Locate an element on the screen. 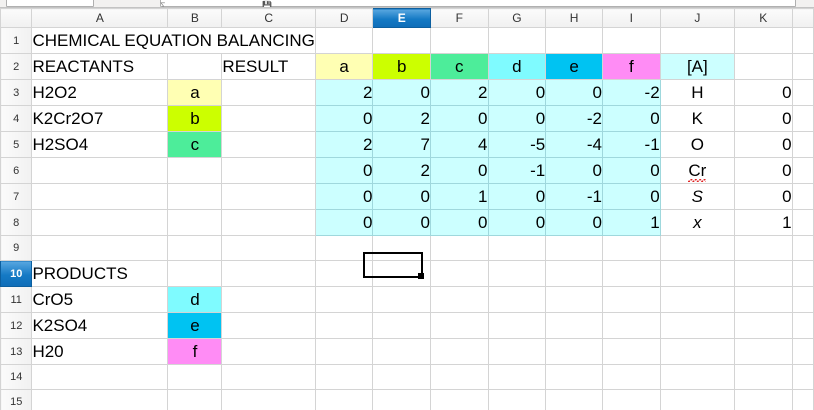  cell-i2-var-f: f is located at coordinates (631, 66).